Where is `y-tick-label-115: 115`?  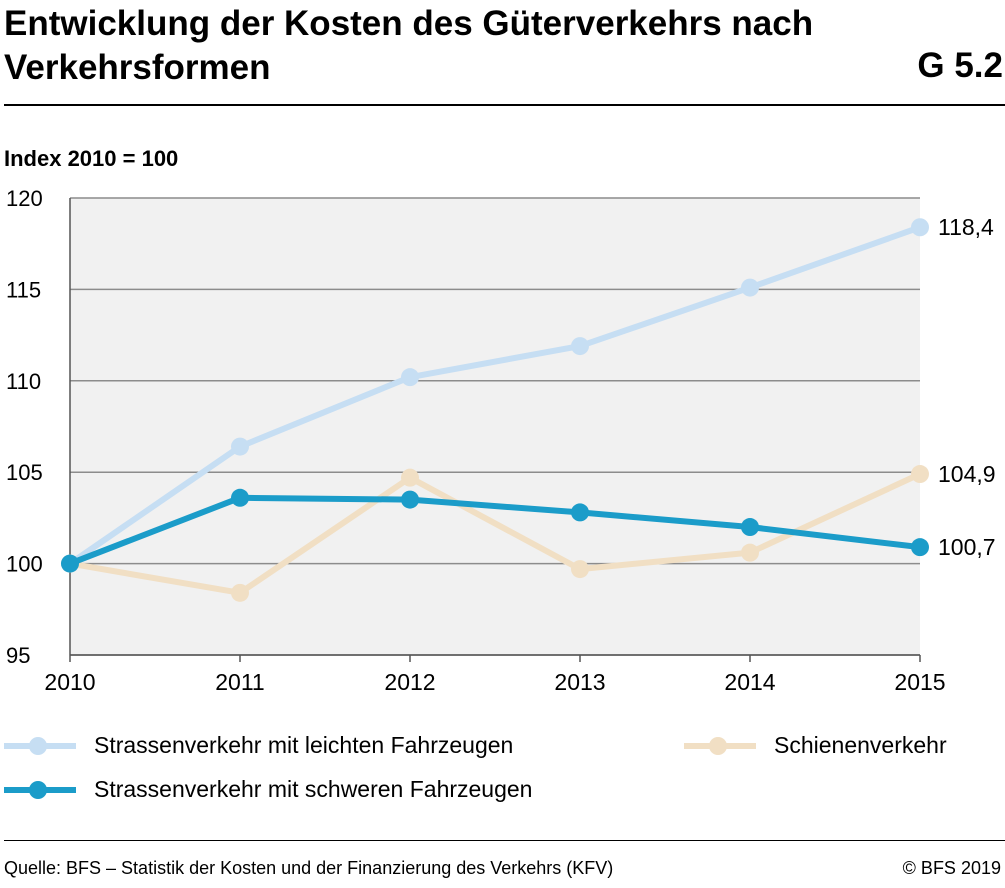 y-tick-label-115: 115 is located at coordinates (23, 289).